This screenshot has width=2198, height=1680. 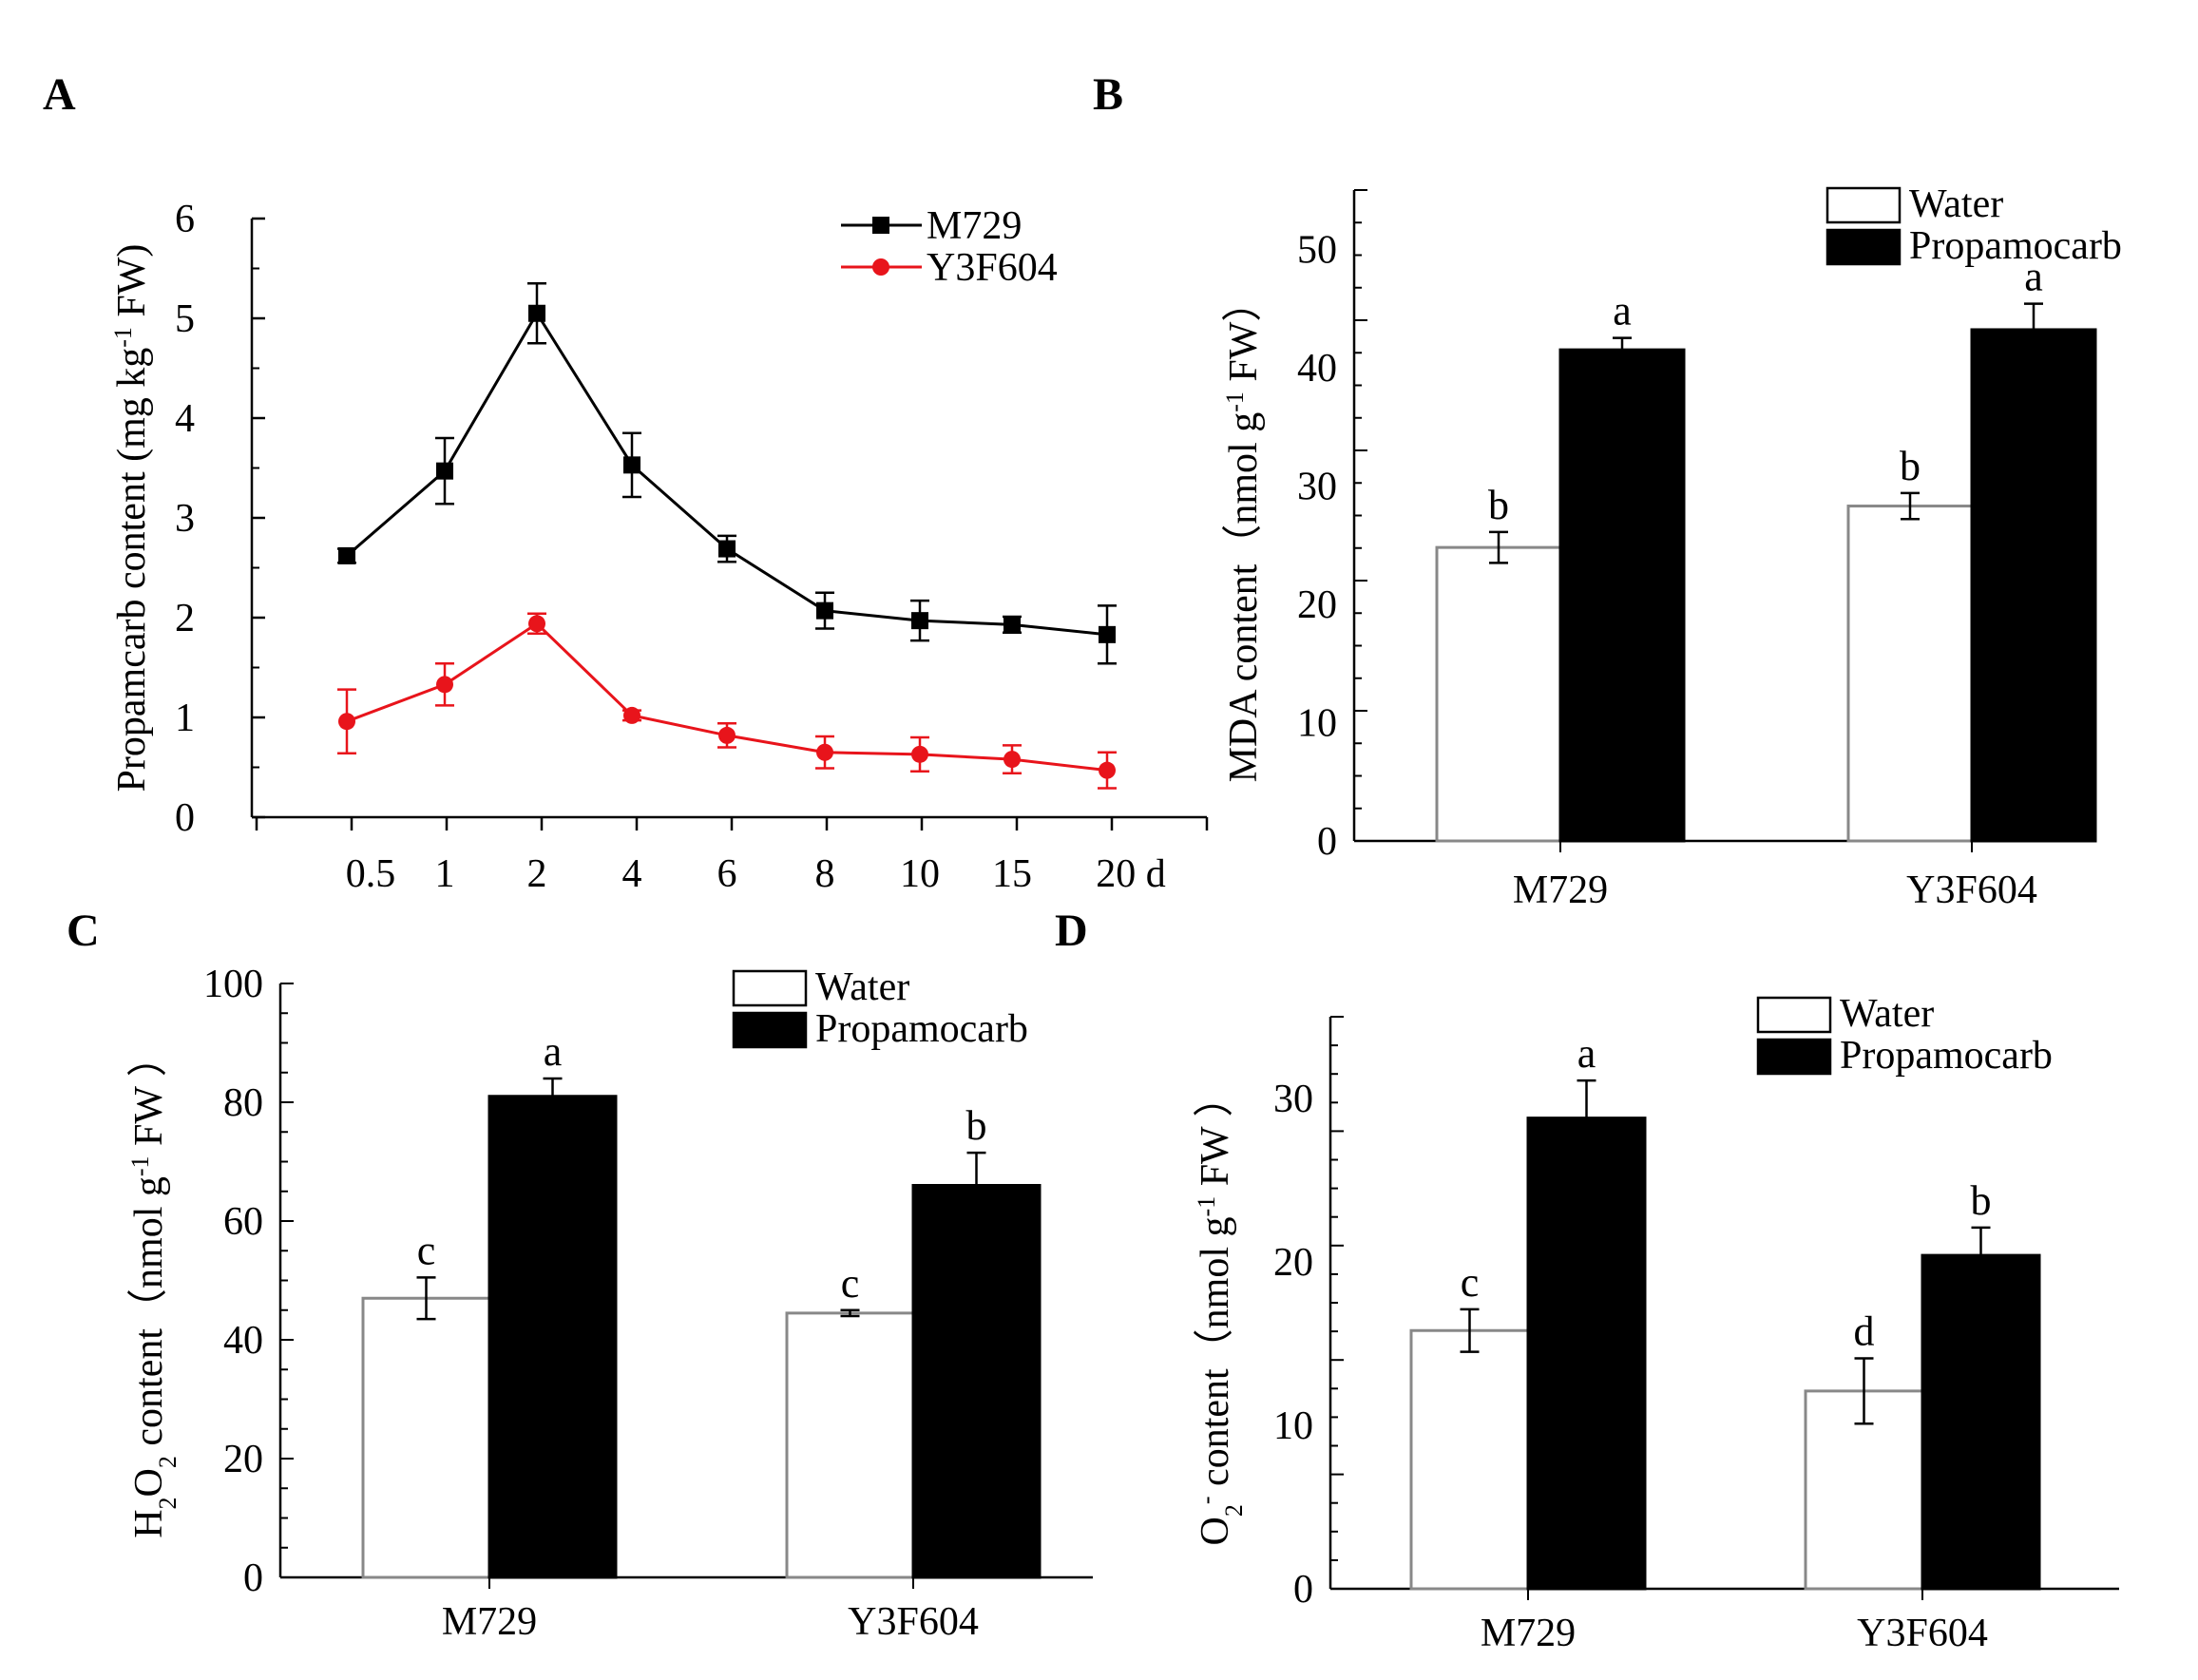 I want to click on y-tick-label: 1, so click(x=185, y=718).